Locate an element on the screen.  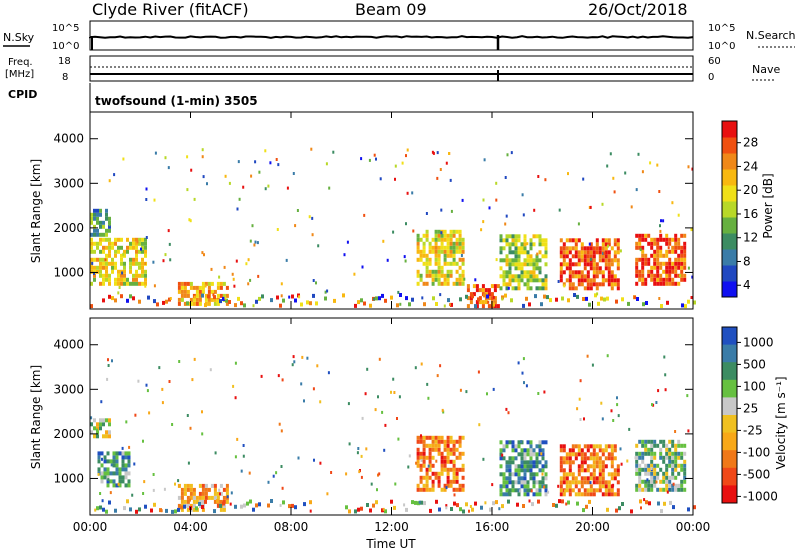
power-colorbar-tick-label: 12 is located at coordinates (750, 238).